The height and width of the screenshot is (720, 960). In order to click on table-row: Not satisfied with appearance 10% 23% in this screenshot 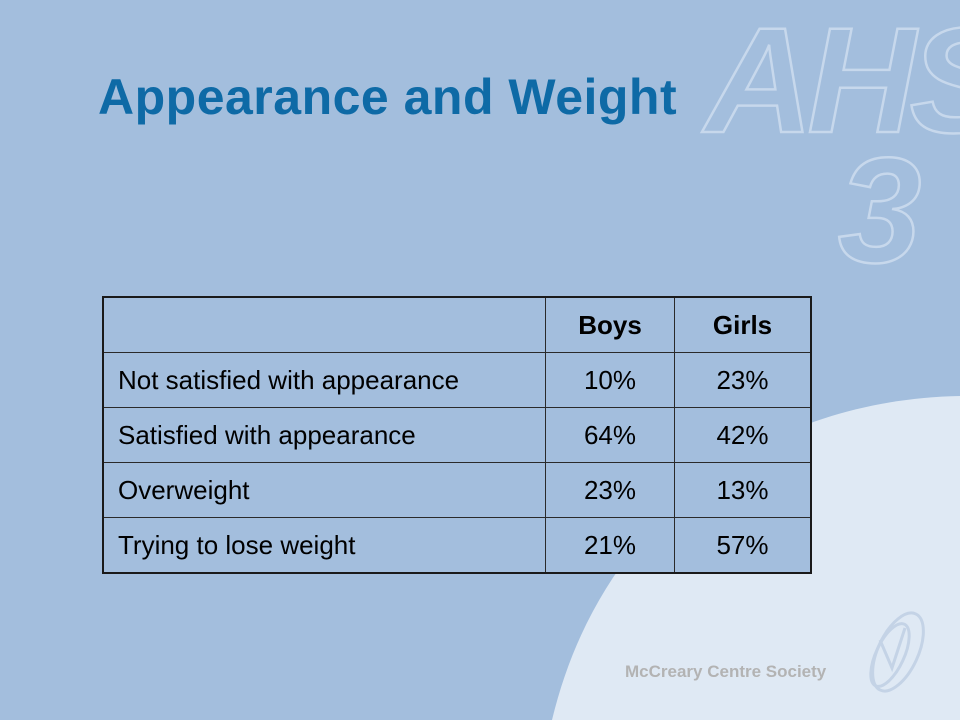, I will do `click(457, 380)`.